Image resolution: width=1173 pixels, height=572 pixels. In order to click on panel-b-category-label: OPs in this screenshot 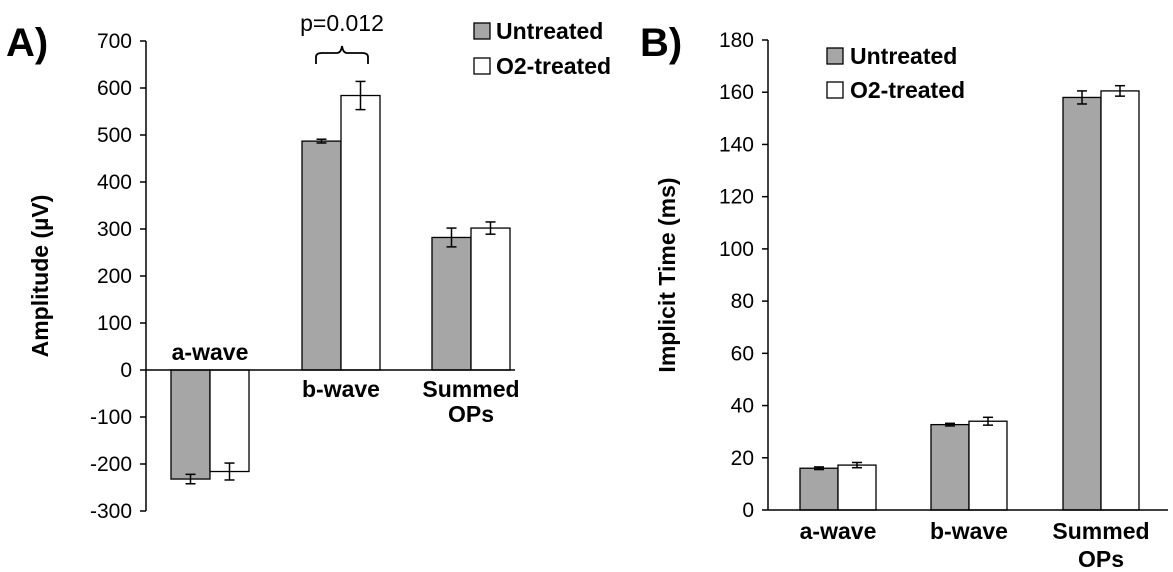, I will do `click(1101, 559)`.